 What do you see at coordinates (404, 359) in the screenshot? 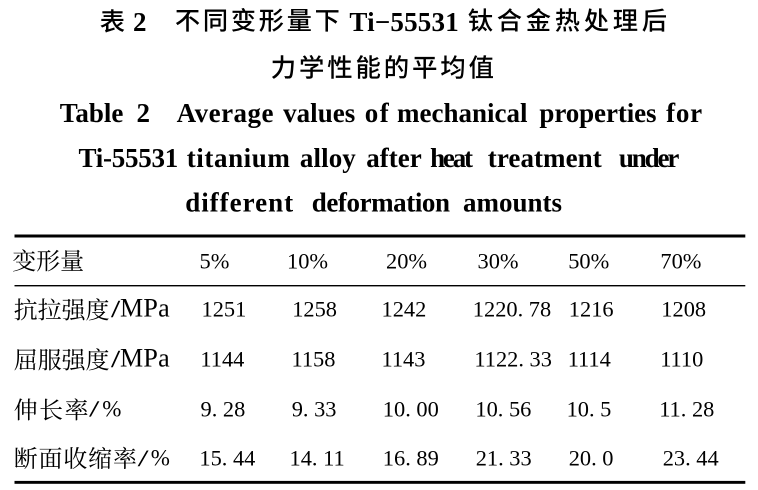
I see `svg-text: 1143` at bounding box center [404, 359].